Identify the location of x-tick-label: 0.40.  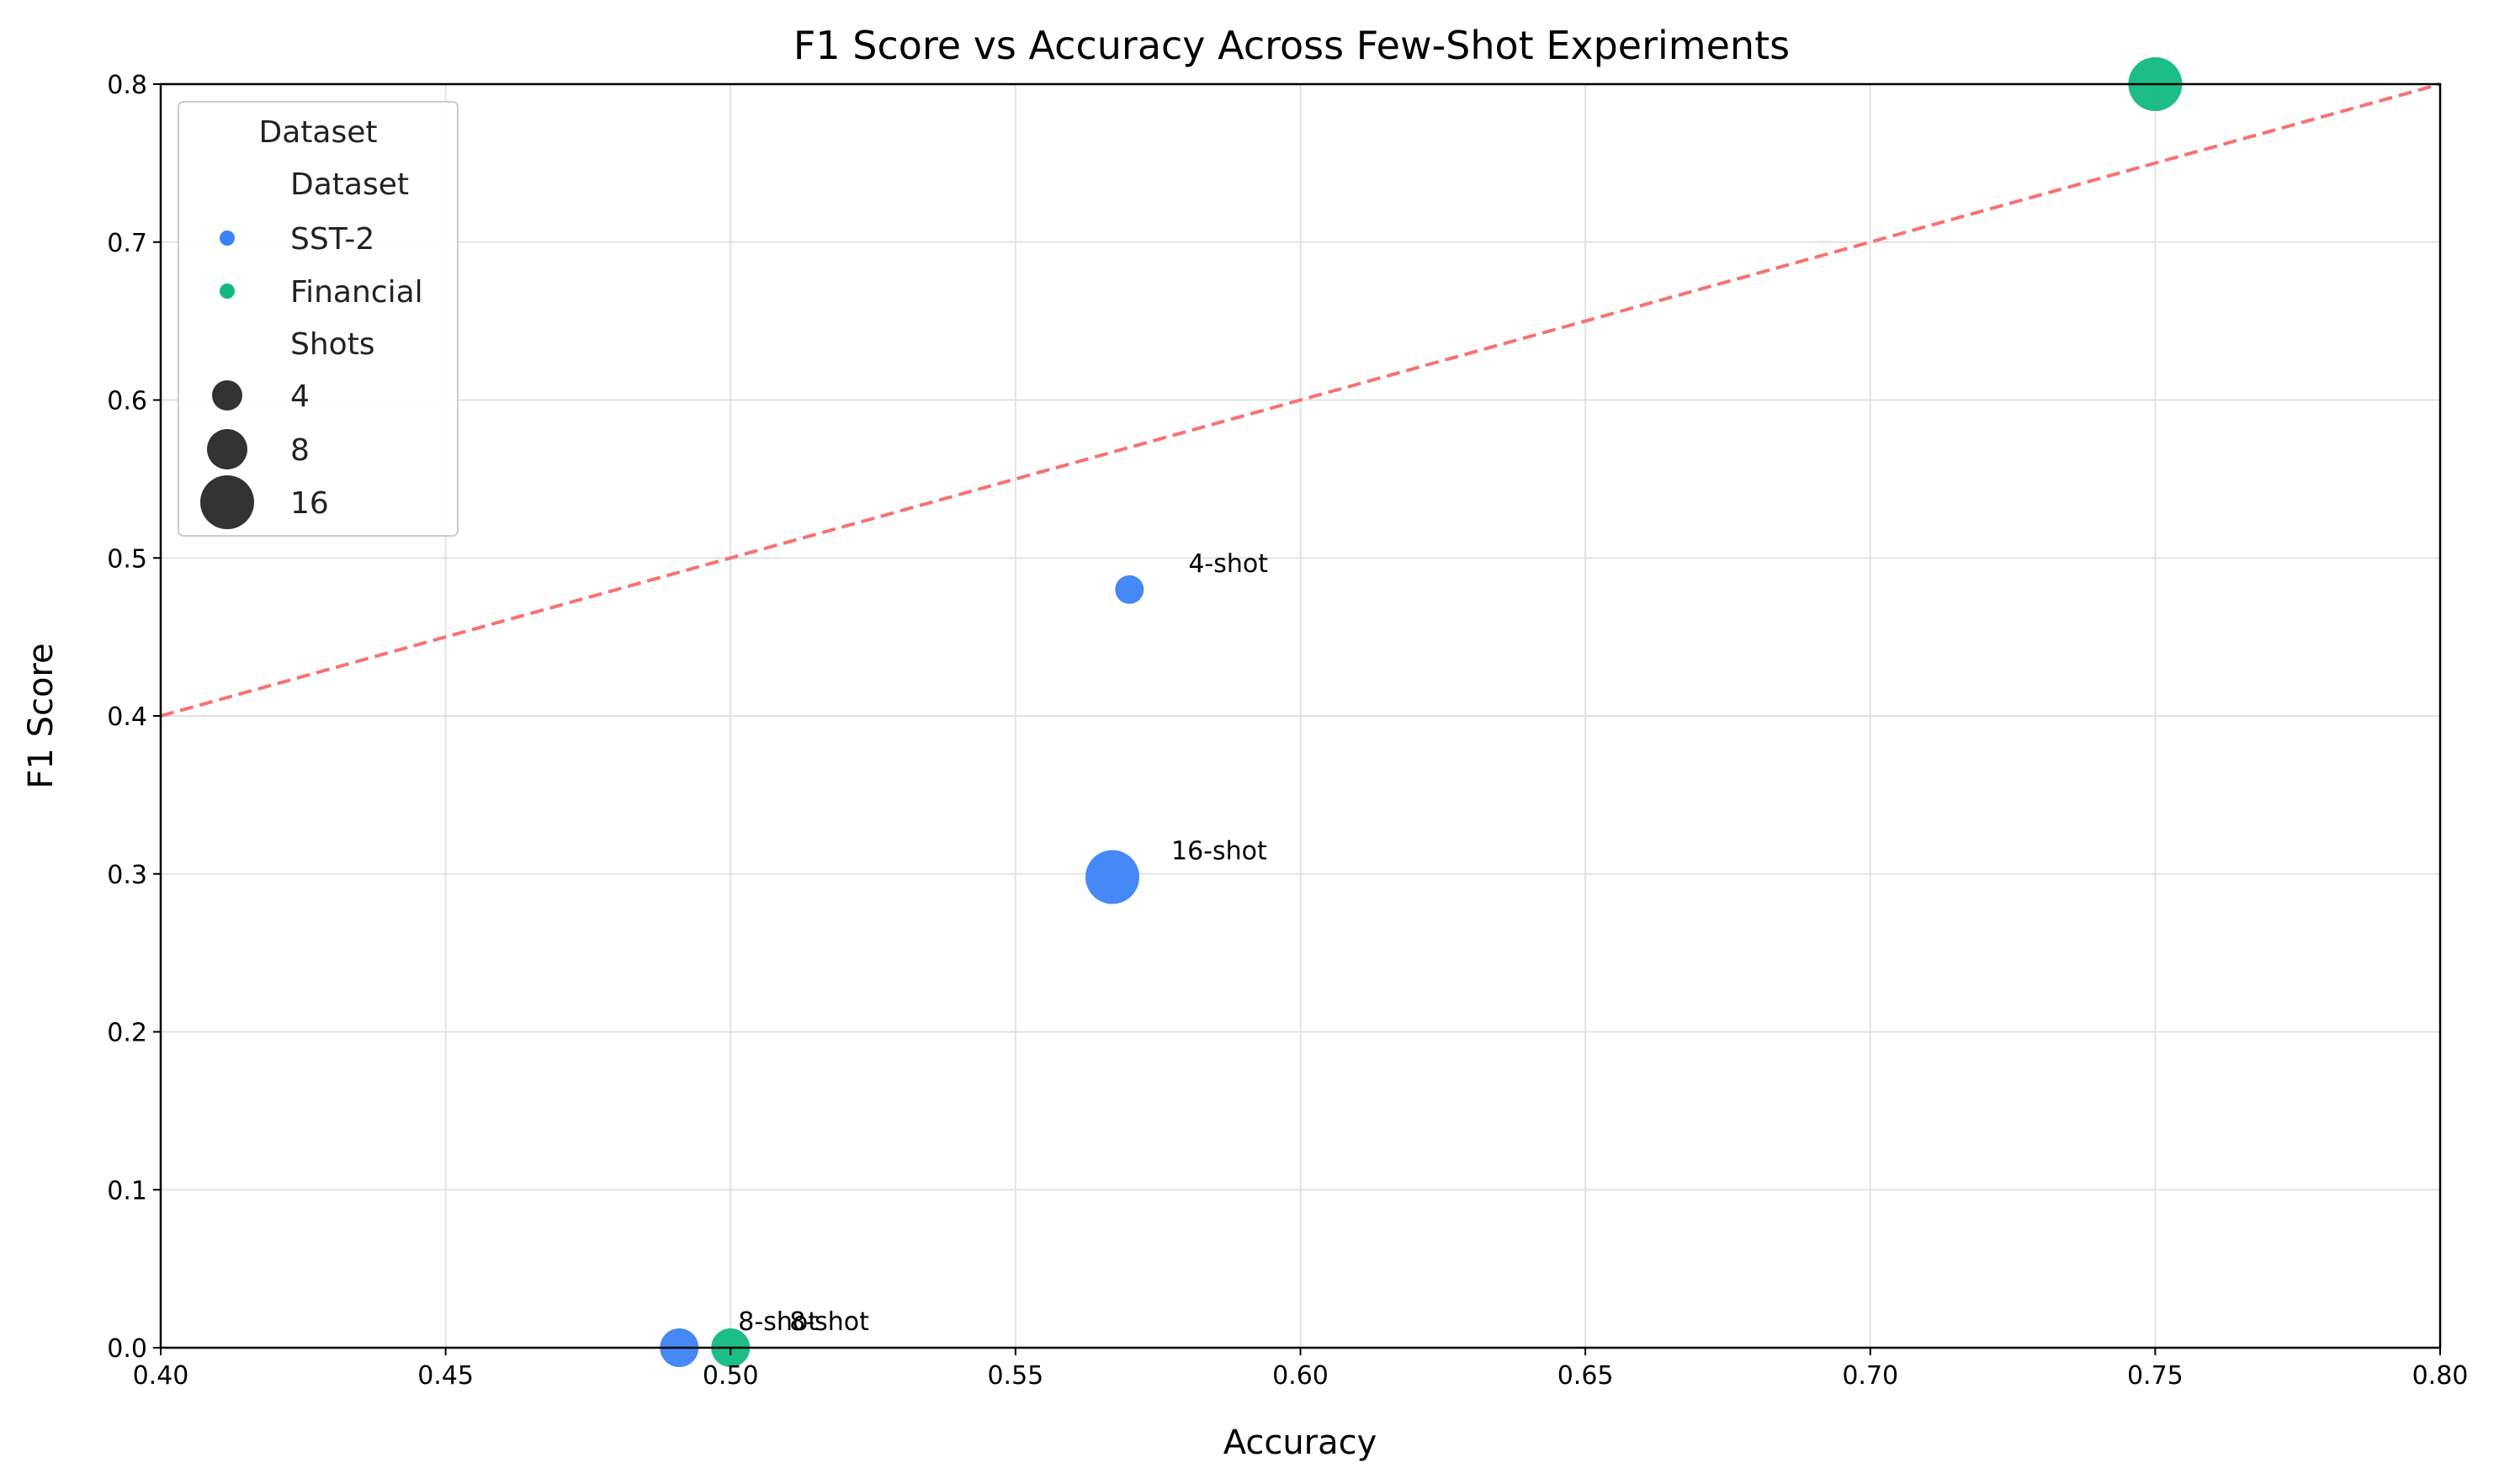
(161, 1376).